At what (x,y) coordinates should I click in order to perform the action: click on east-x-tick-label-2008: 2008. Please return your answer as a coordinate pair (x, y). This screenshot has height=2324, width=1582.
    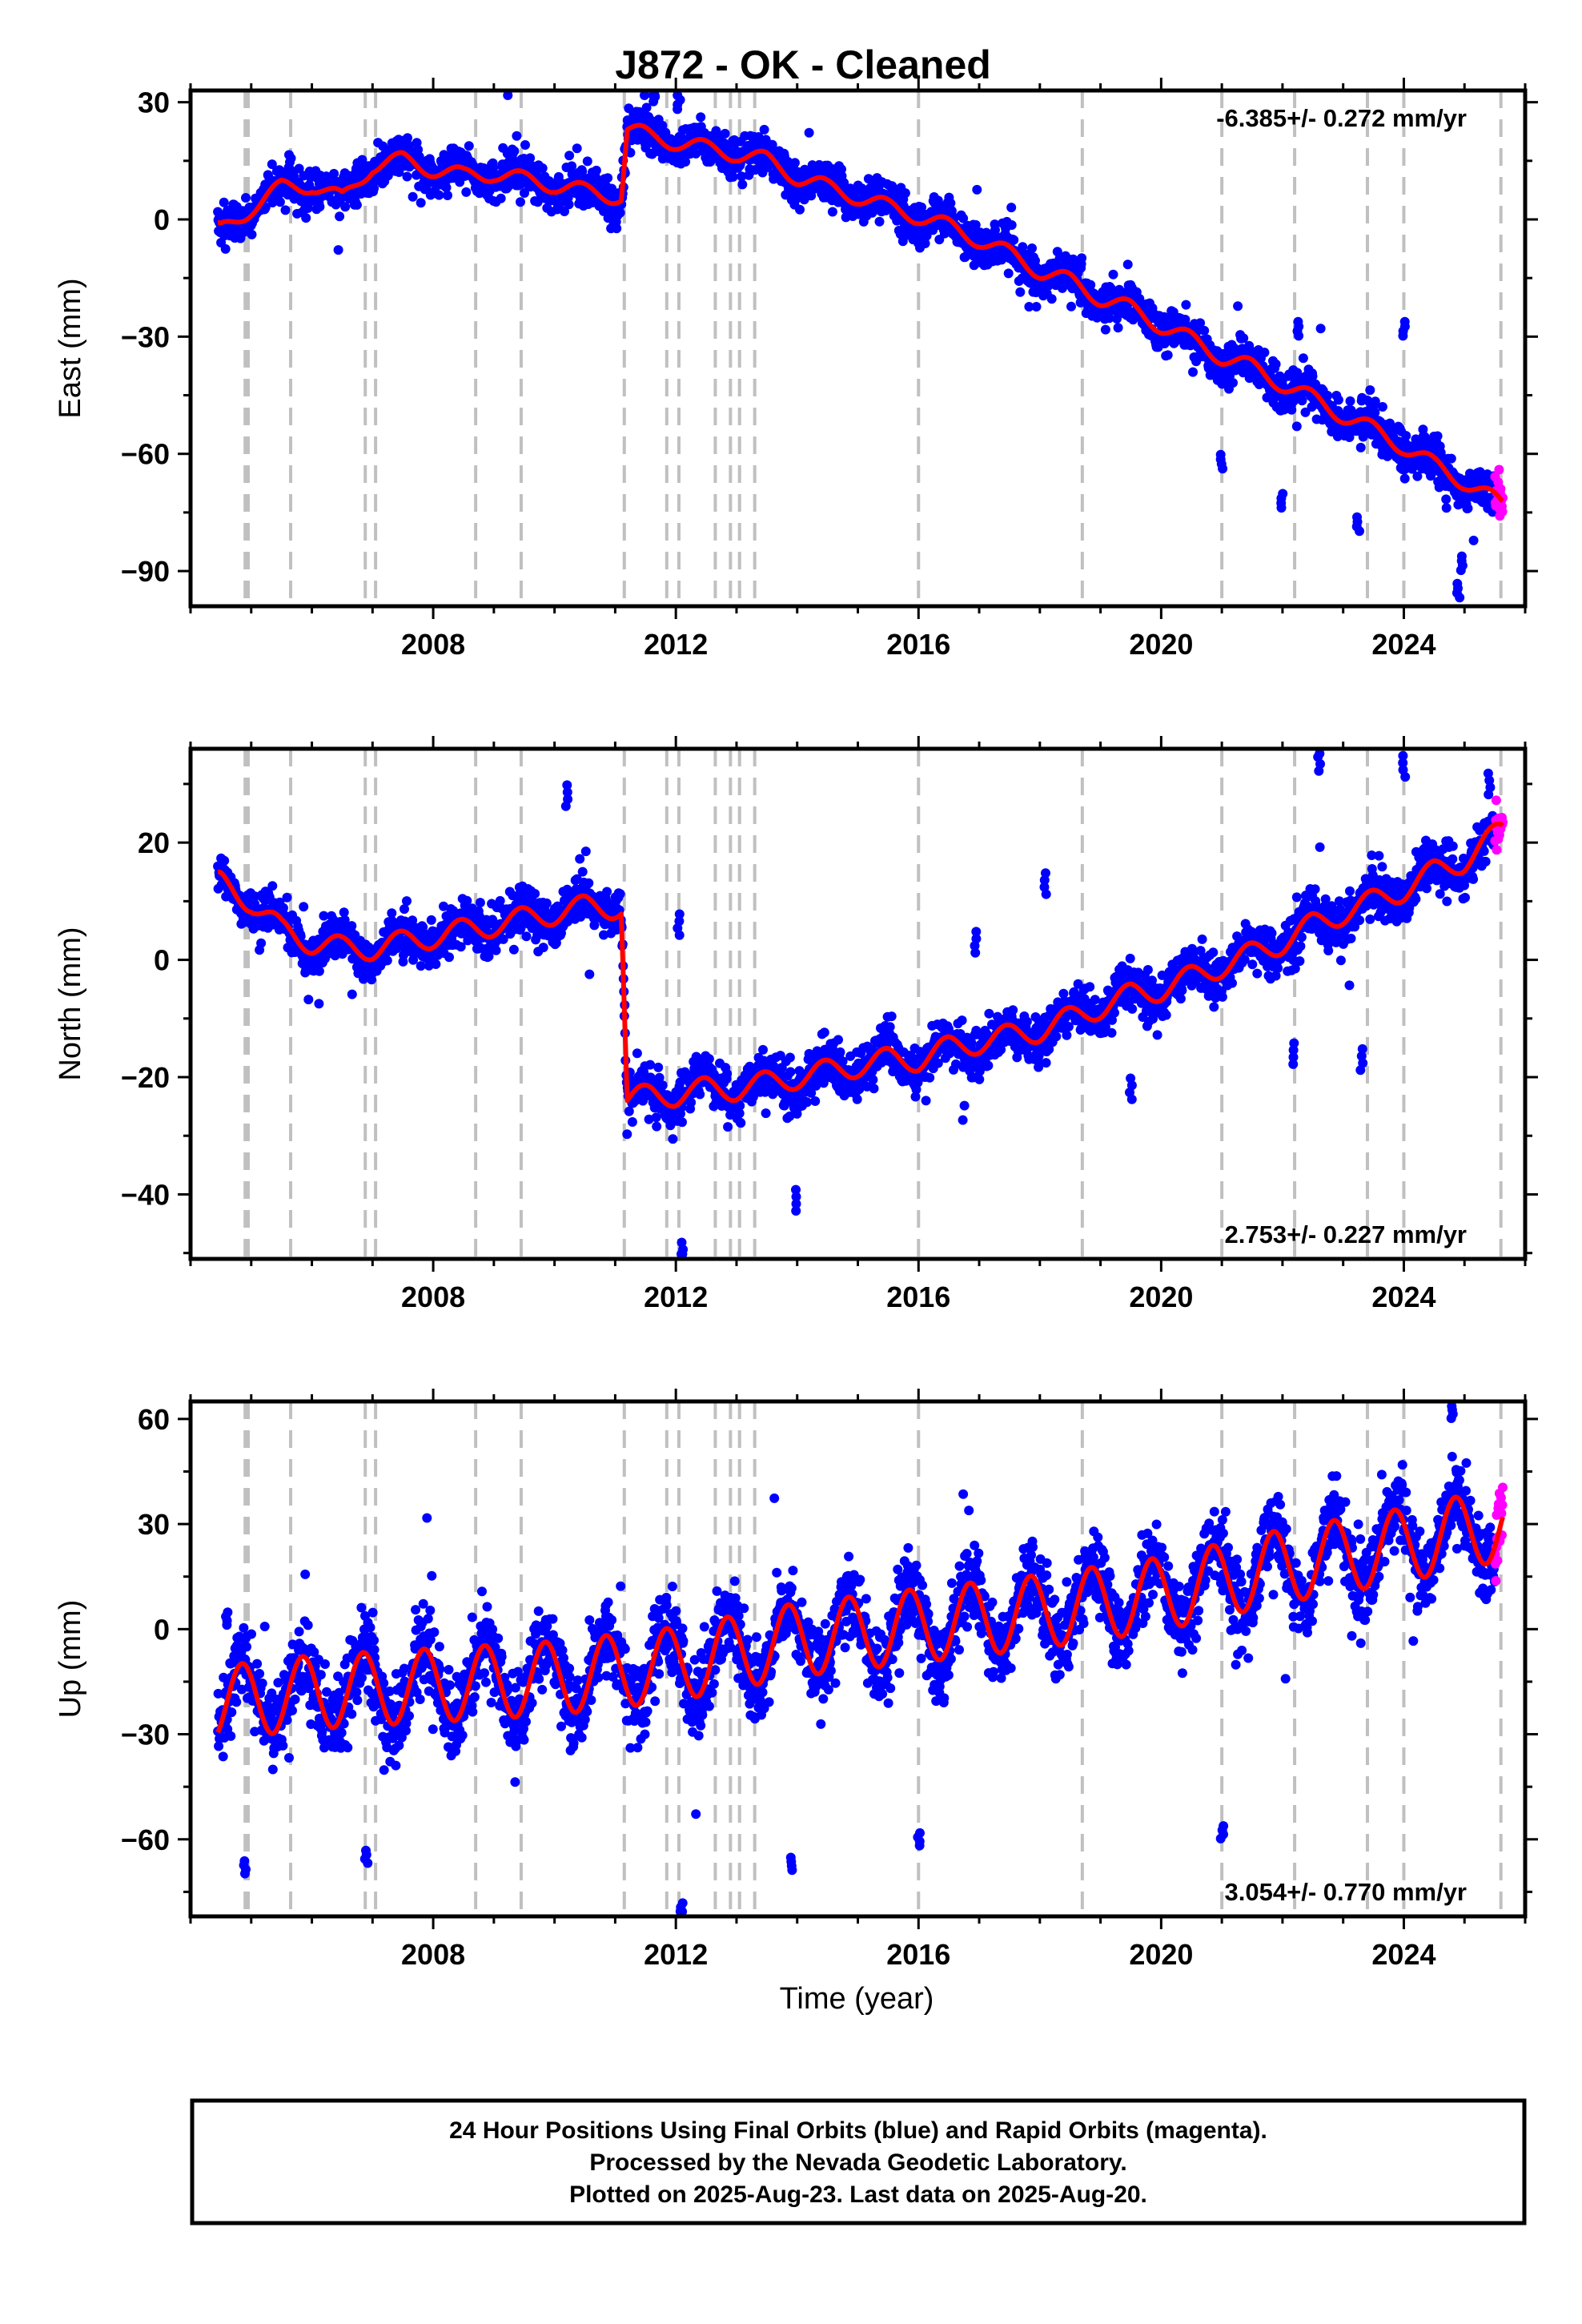
    Looking at the image, I should click on (433, 644).